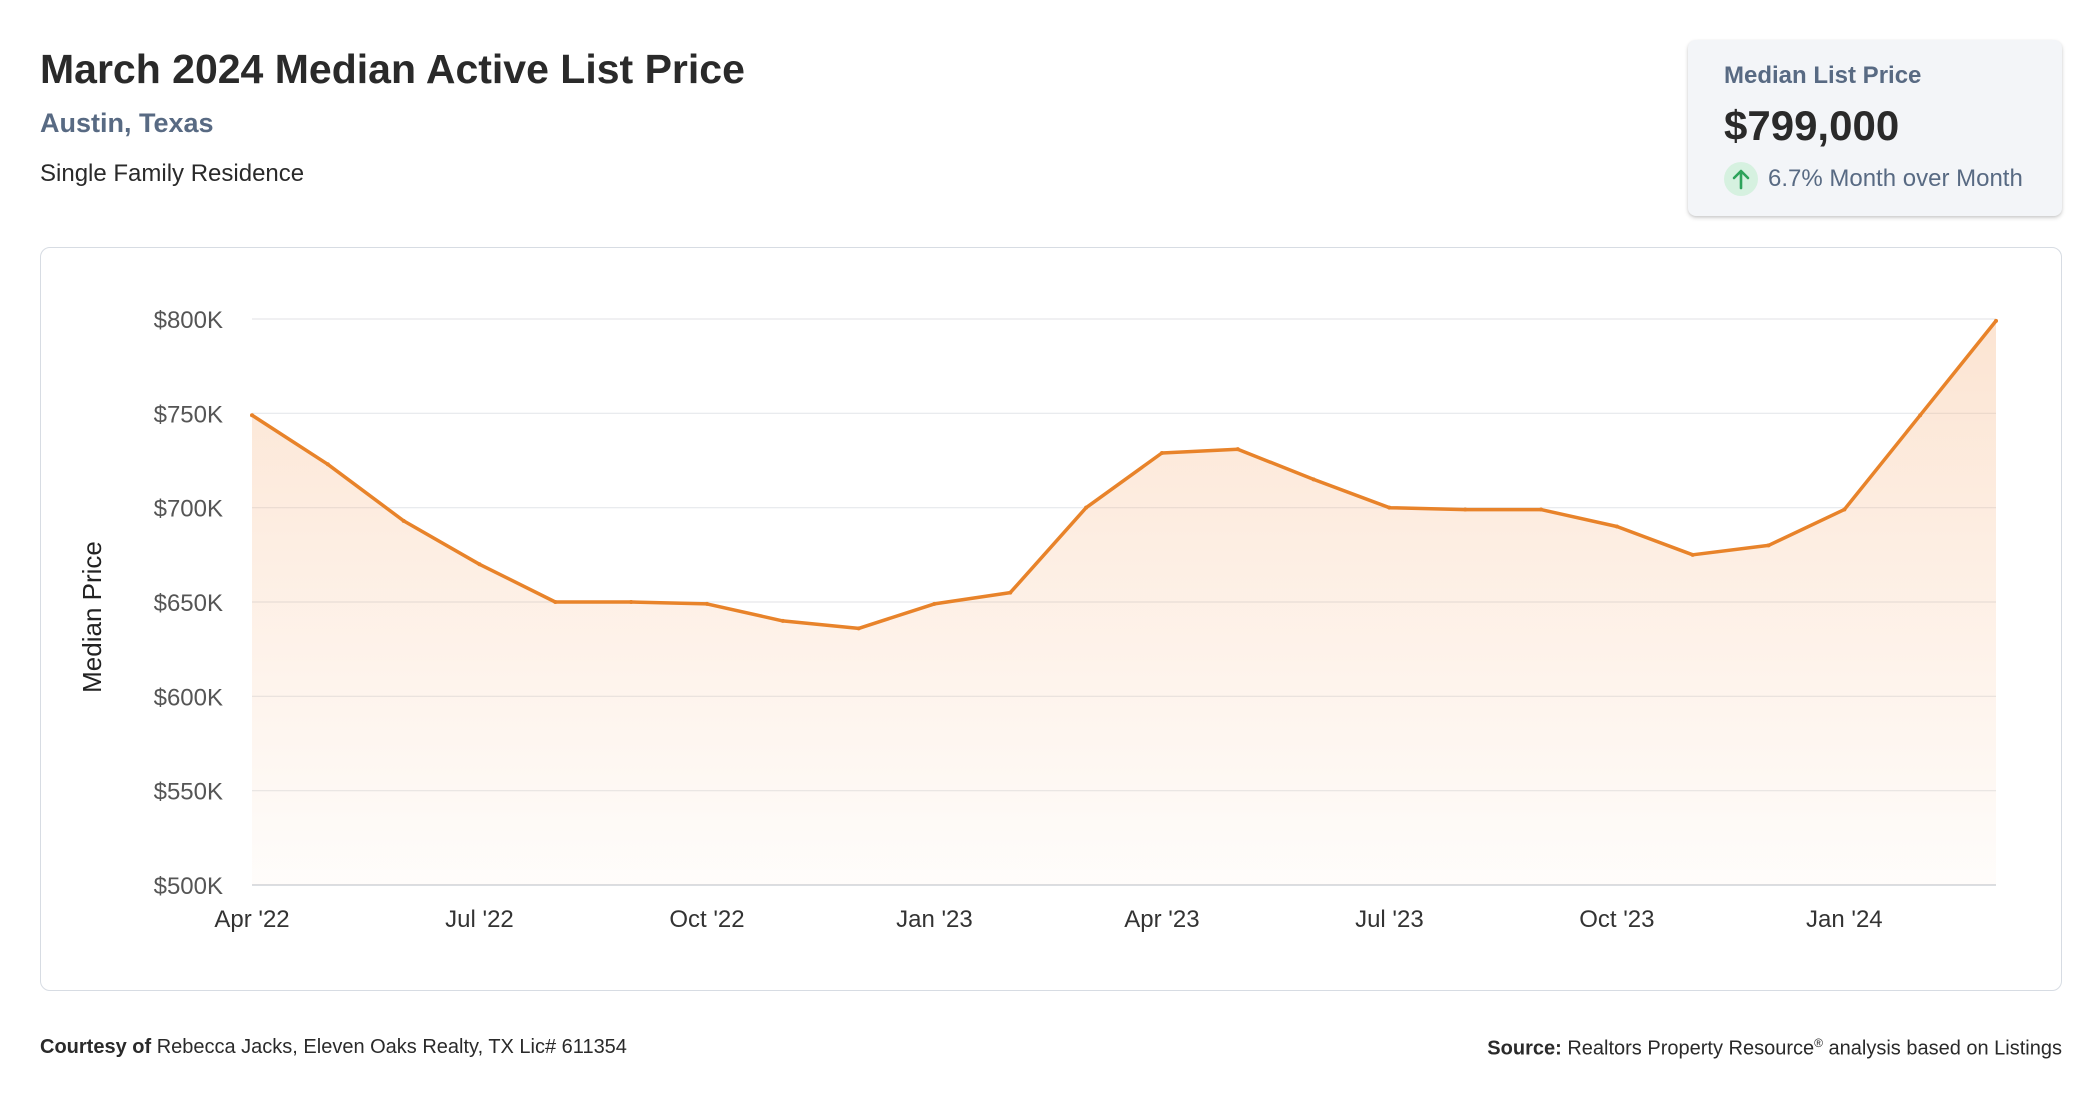 The height and width of the screenshot is (1100, 2096). Describe the element at coordinates (188, 603) in the screenshot. I see `y-tick-label: $650K` at that location.